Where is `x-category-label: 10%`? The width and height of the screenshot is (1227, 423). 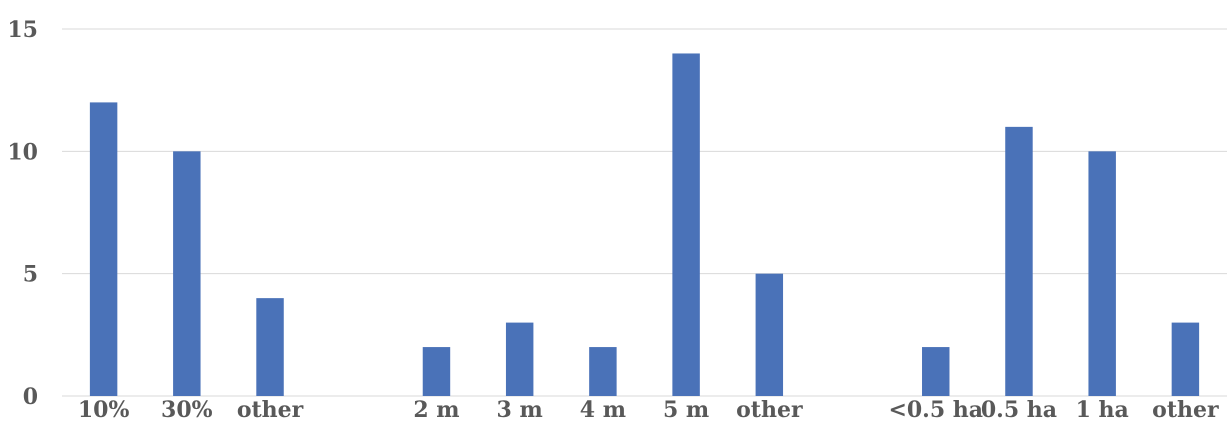 x-category-label: 10% is located at coordinates (104, 410).